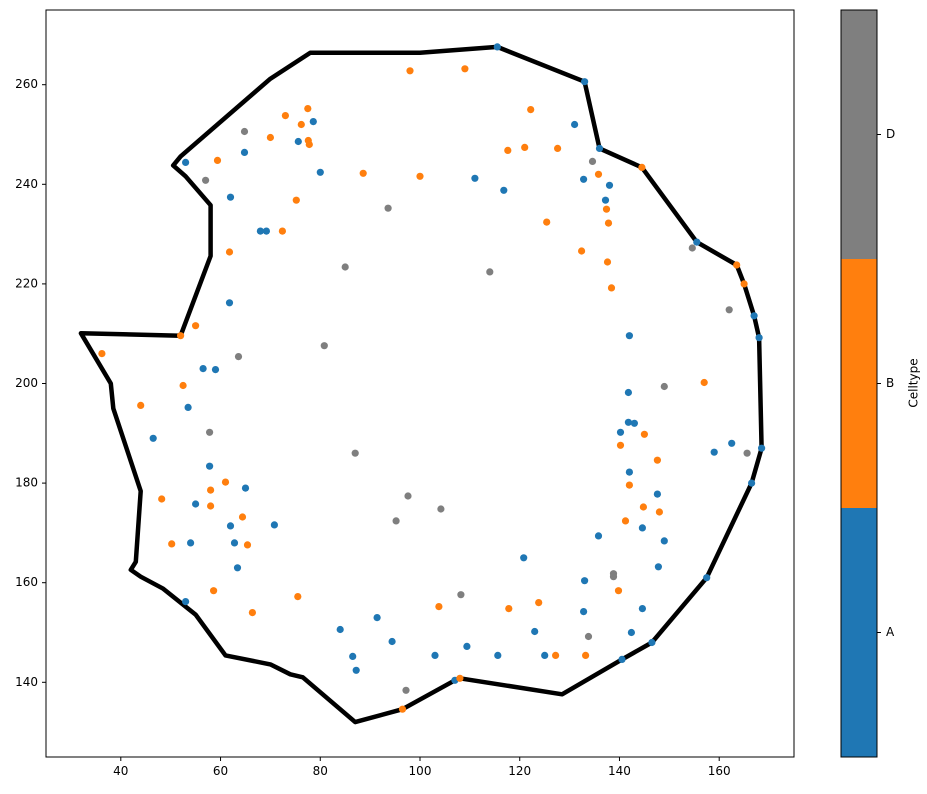 The image size is (927, 794). Describe the element at coordinates (719, 771) in the screenshot. I see `x-tick-label: 160` at that location.